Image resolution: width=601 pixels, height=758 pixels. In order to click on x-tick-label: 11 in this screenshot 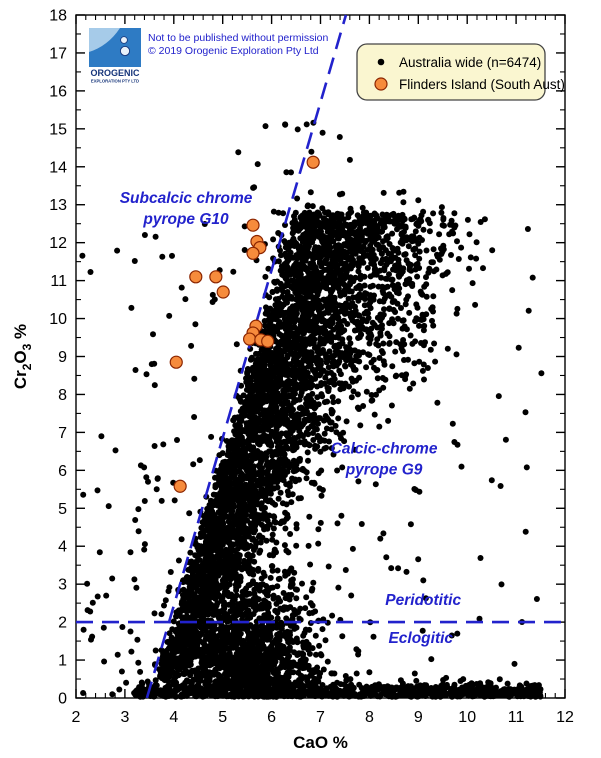, I will do `click(516, 717)`.